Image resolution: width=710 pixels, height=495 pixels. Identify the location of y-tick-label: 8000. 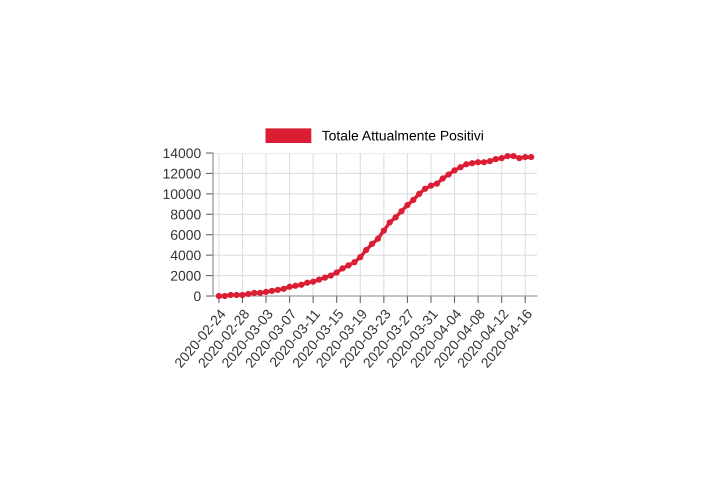
(185, 215).